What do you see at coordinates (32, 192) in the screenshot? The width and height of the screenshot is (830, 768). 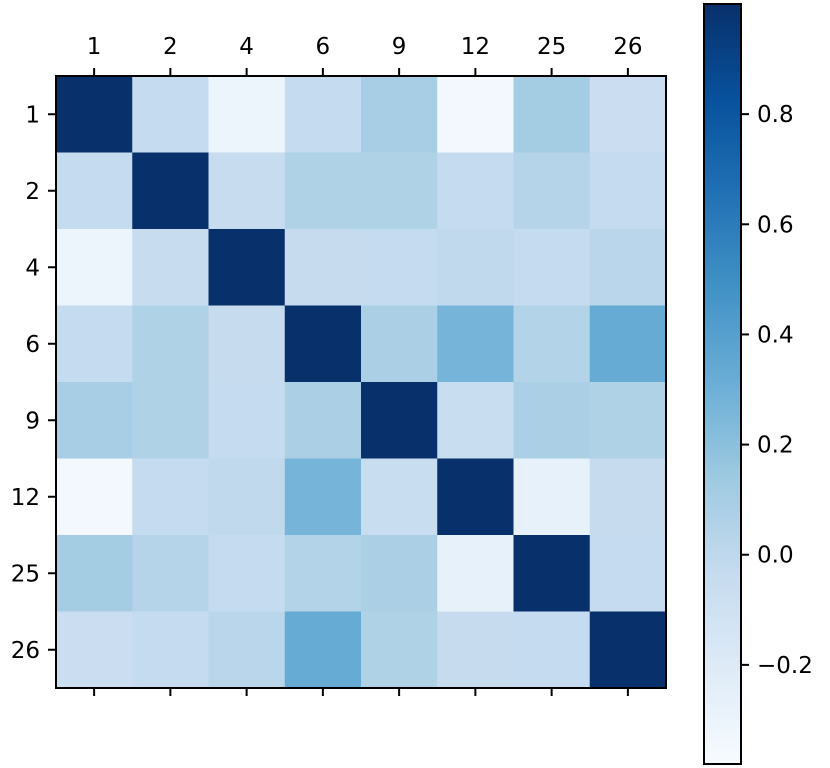 I see `y-tick-label: 2` at bounding box center [32, 192].